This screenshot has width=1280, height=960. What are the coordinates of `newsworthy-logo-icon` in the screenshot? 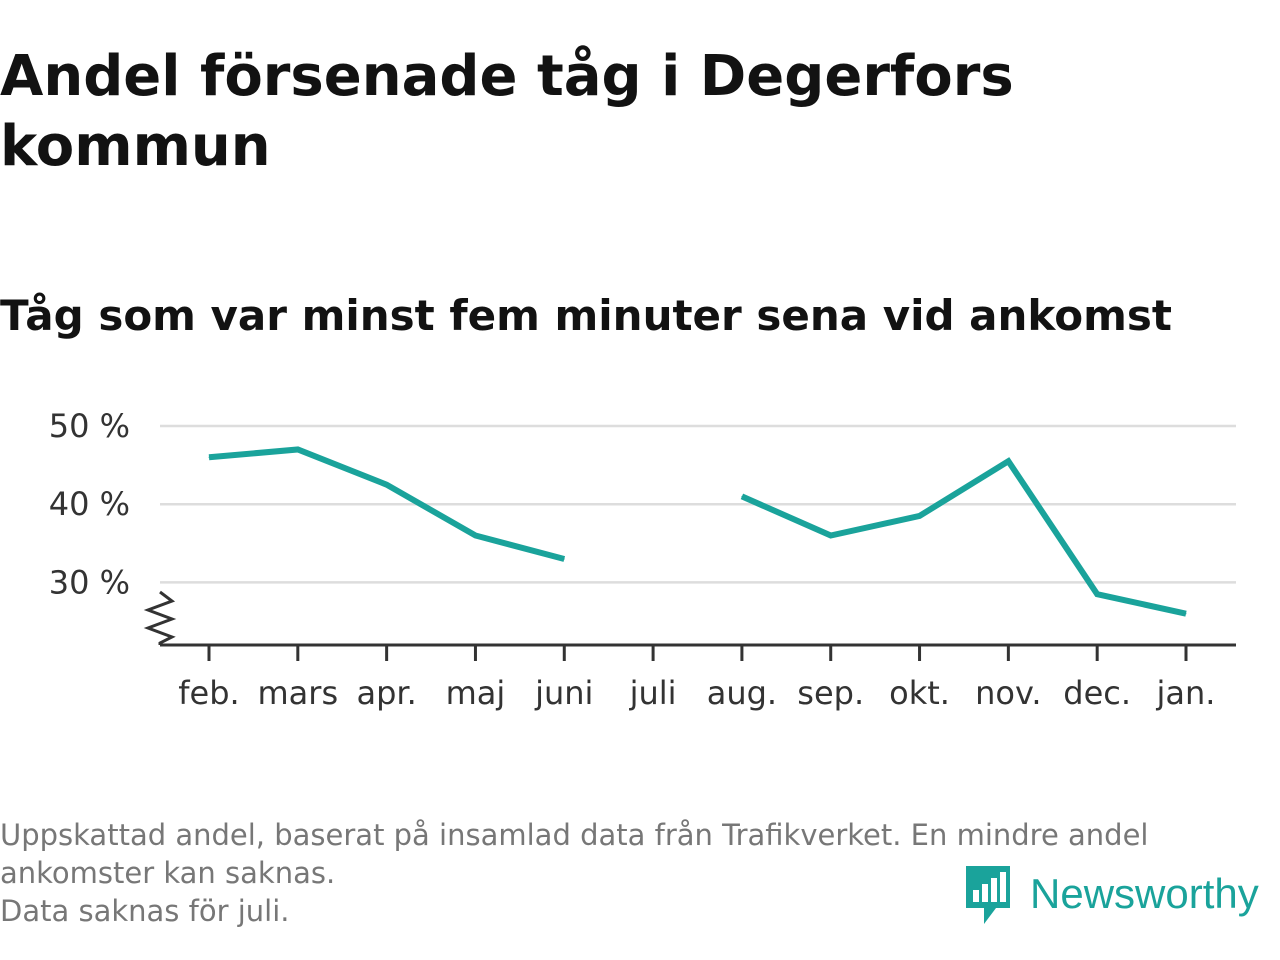 It's located at (988, 895).